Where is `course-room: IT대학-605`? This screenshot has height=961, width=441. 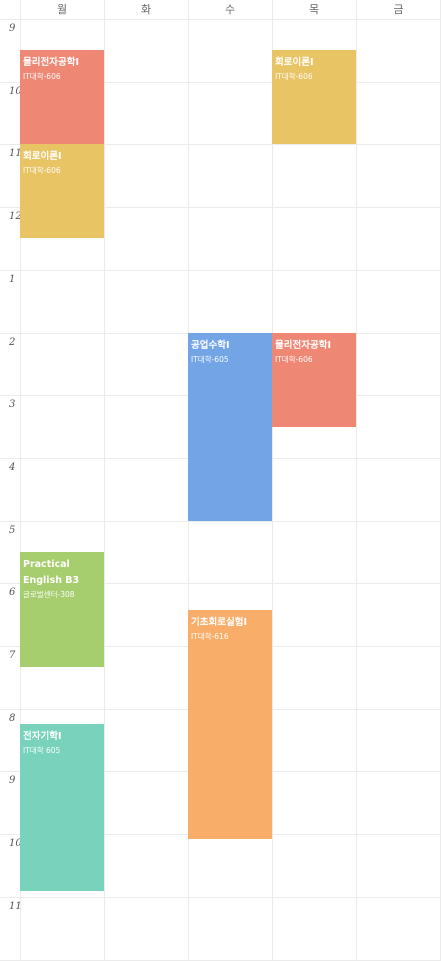 course-room: IT대학-605 is located at coordinates (210, 359).